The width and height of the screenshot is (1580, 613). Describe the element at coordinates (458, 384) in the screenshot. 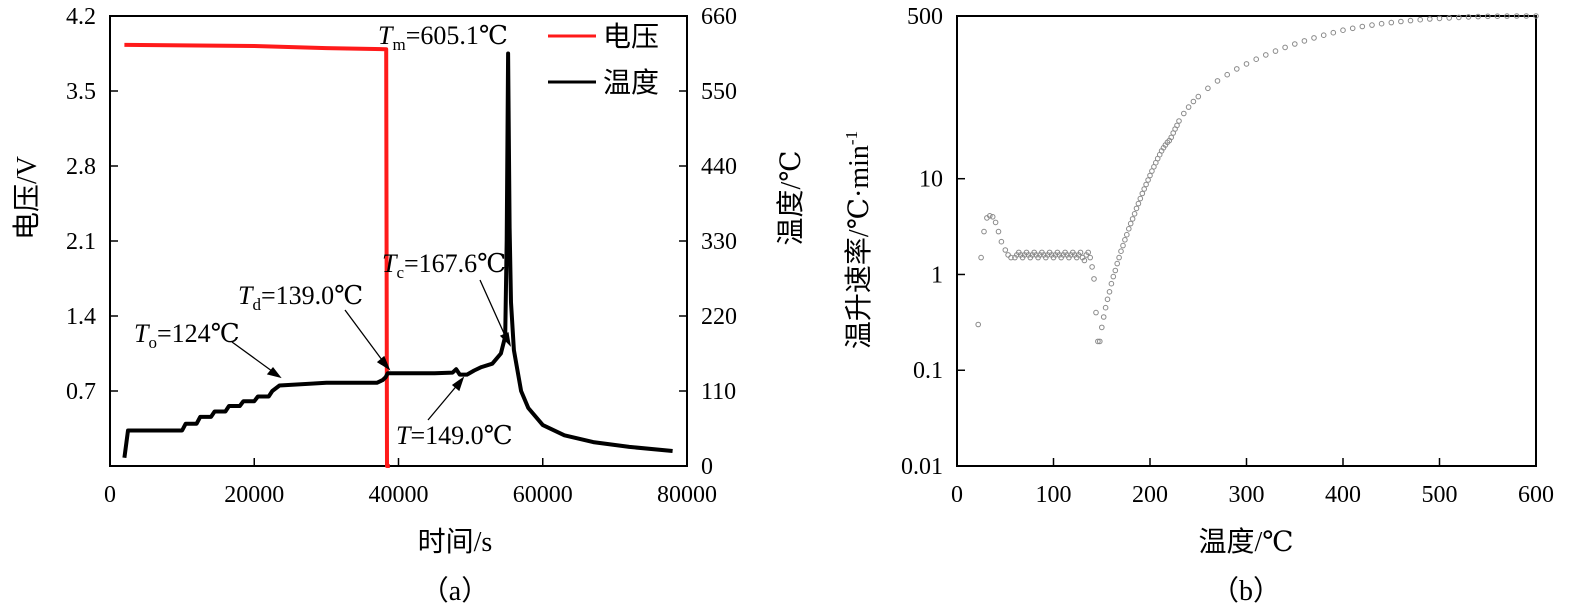

I see `arrow-t-head` at that location.